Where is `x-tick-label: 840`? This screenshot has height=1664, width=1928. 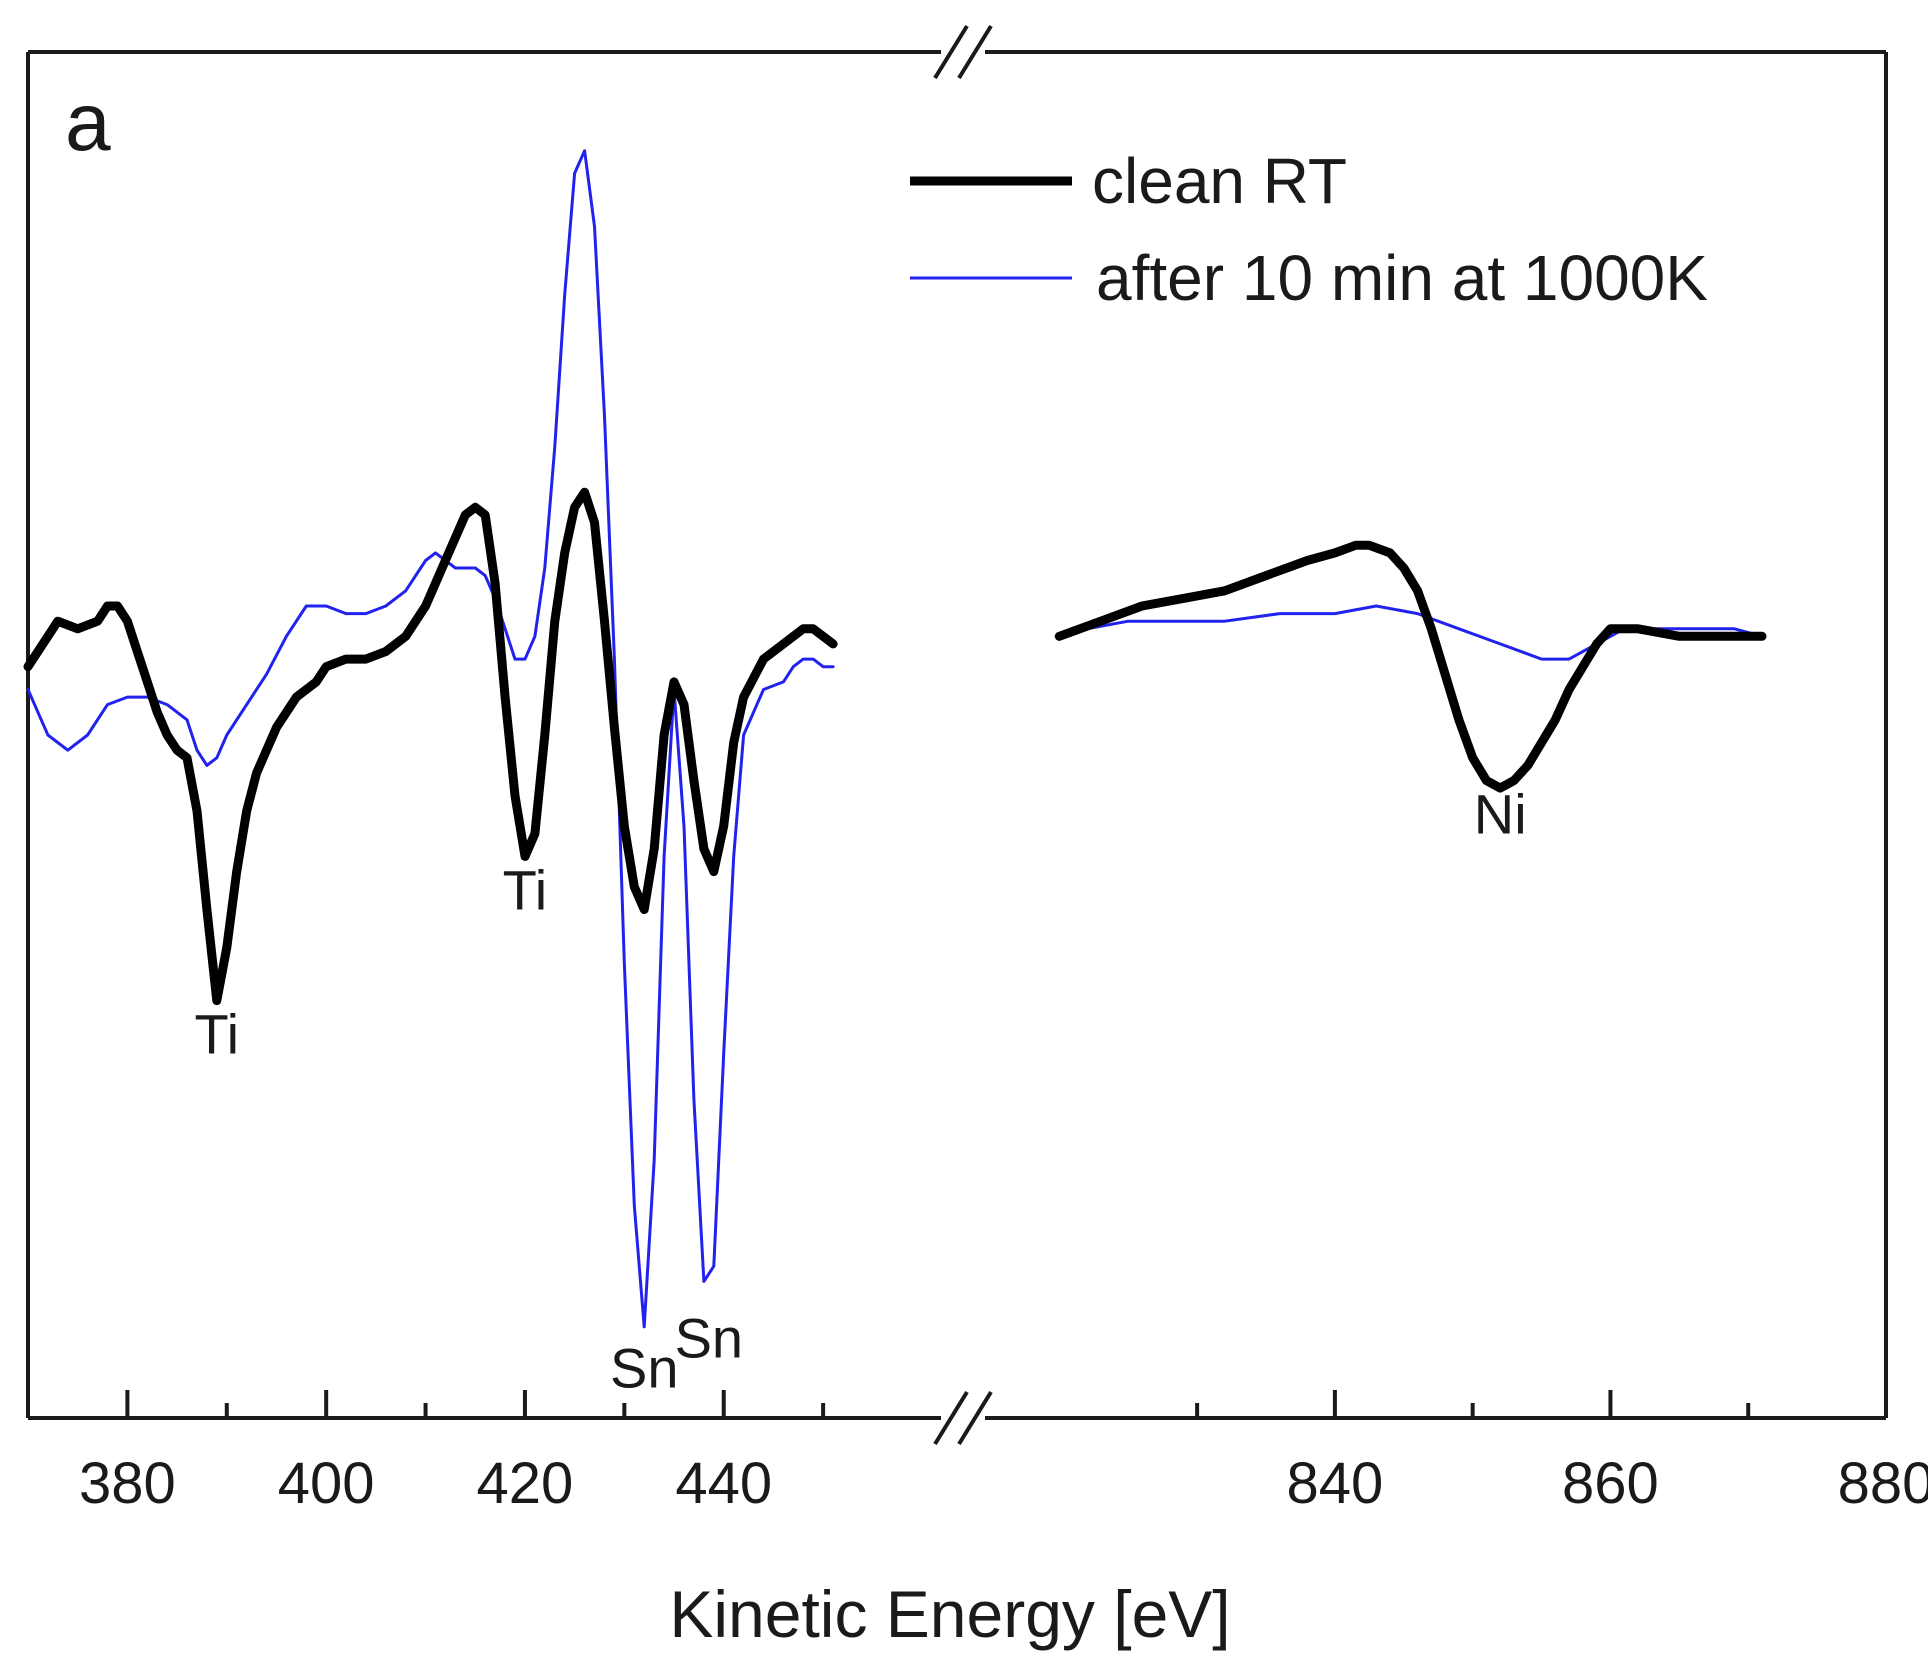
x-tick-label: 840 is located at coordinates (1334, 1483).